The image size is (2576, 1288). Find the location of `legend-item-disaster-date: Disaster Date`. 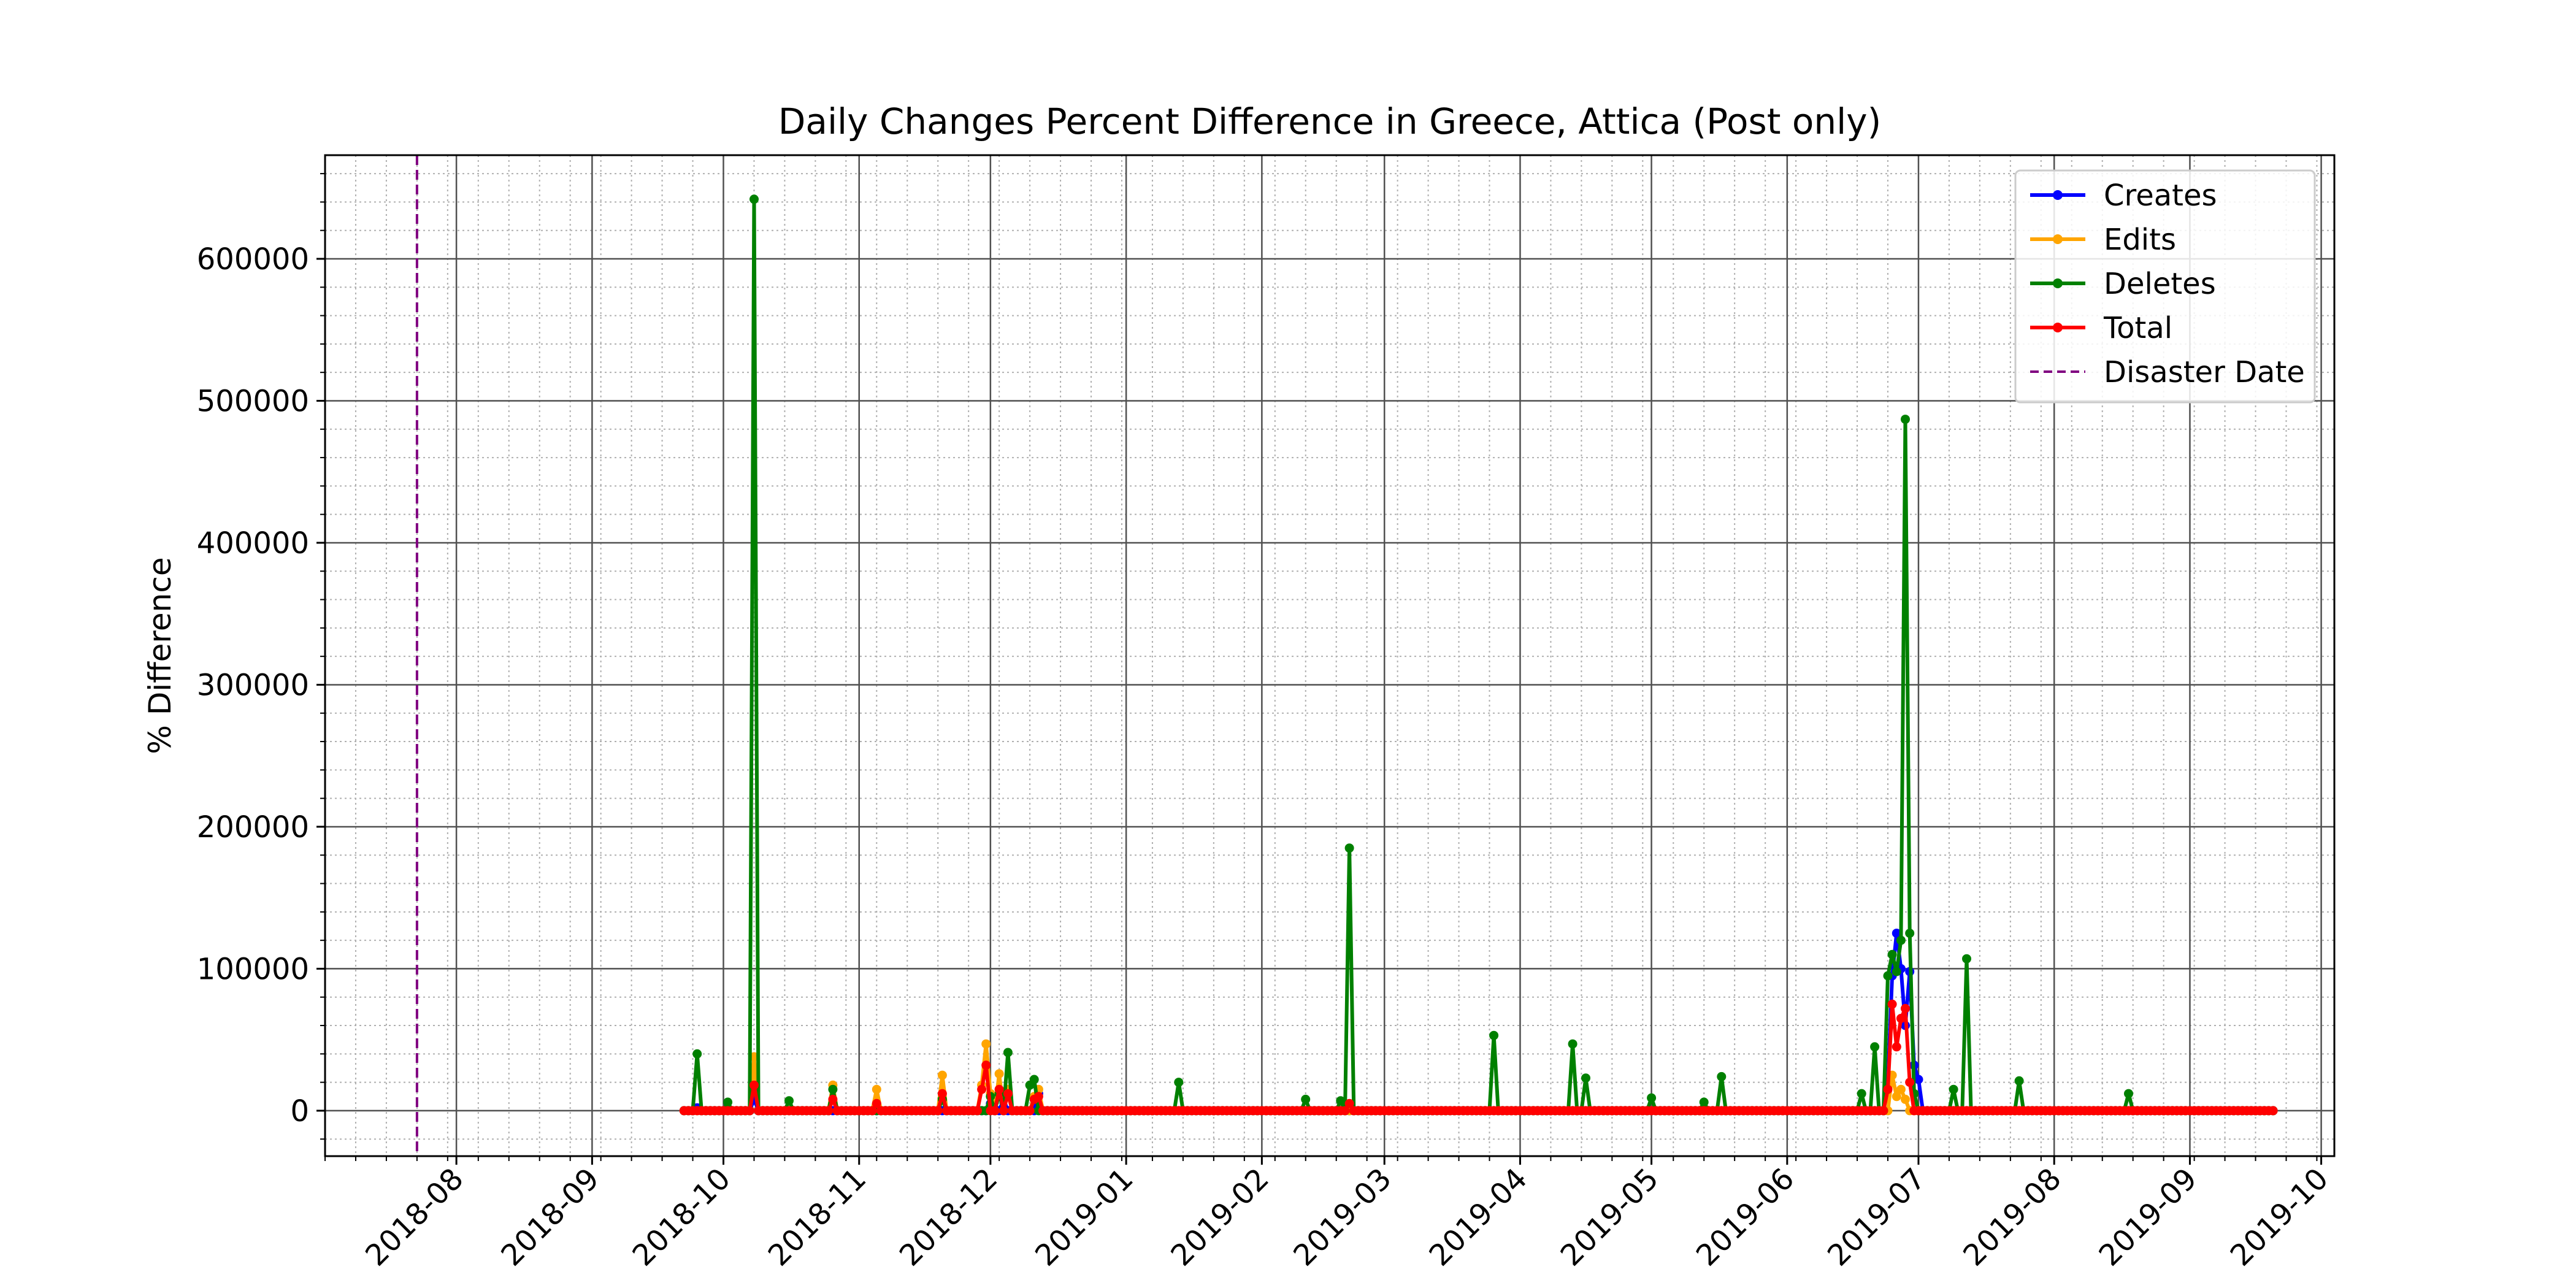

legend-item-disaster-date: Disaster Date is located at coordinates (2167, 372).